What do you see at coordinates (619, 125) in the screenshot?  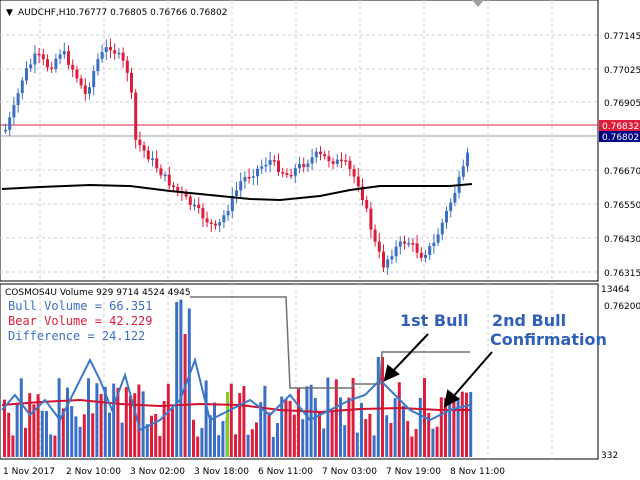 I see `red-line-price-badge` at bounding box center [619, 125].